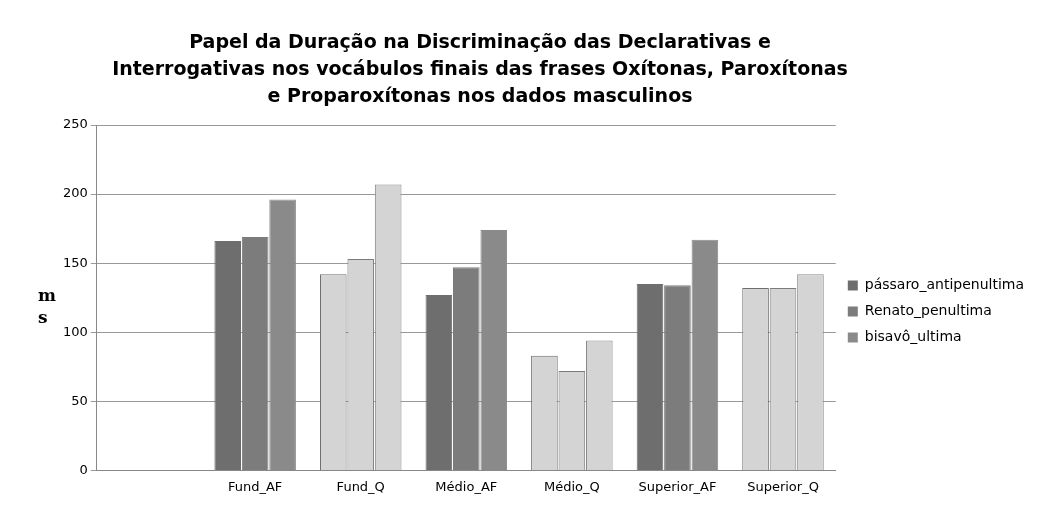  What do you see at coordinates (944, 284) in the screenshot?
I see `legend-label: pássaro_antipenultima` at bounding box center [944, 284].